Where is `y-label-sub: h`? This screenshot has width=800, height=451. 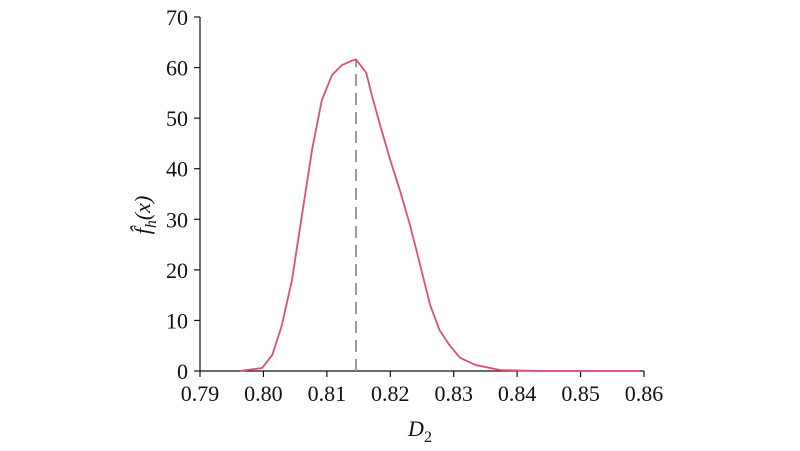
y-label-sub: h is located at coordinates (151, 224).